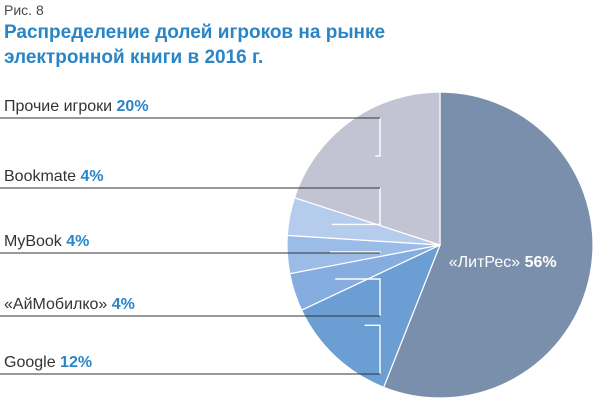 The width and height of the screenshot is (600, 401). I want to click on slice-value-аймобилко: 4%, so click(123, 304).